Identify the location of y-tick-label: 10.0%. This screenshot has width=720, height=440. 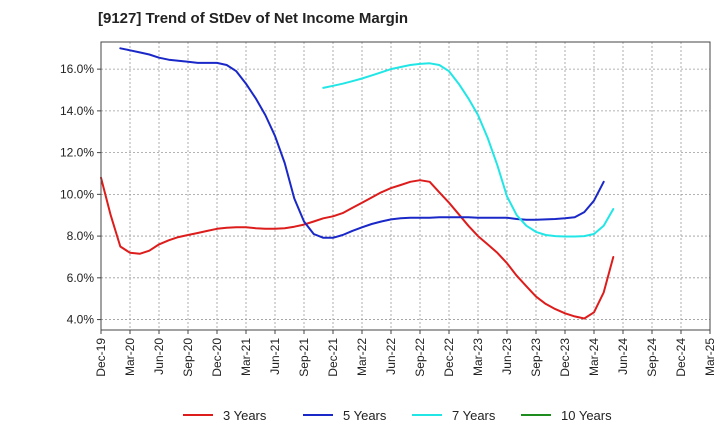
(77, 194).